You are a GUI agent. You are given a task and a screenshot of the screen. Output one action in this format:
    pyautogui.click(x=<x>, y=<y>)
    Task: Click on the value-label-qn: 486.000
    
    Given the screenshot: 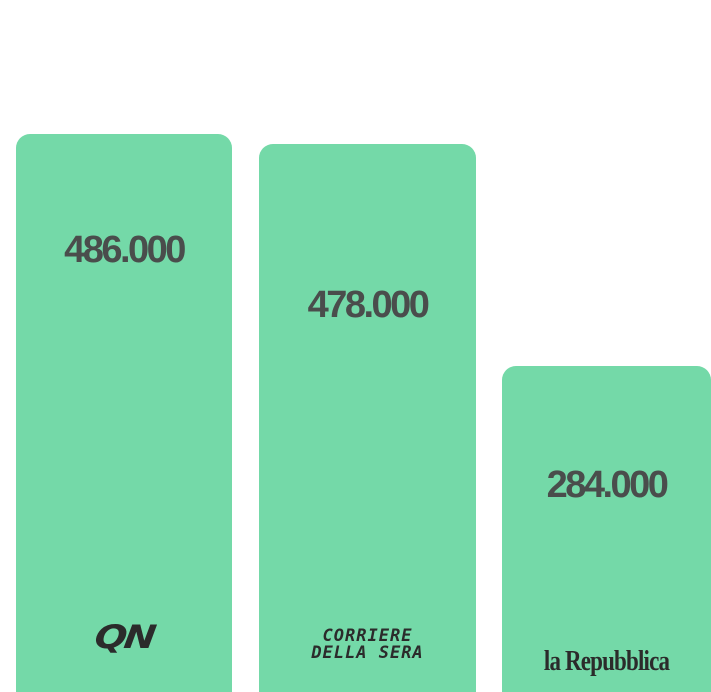 What is the action you would take?
    pyautogui.click(x=125, y=250)
    